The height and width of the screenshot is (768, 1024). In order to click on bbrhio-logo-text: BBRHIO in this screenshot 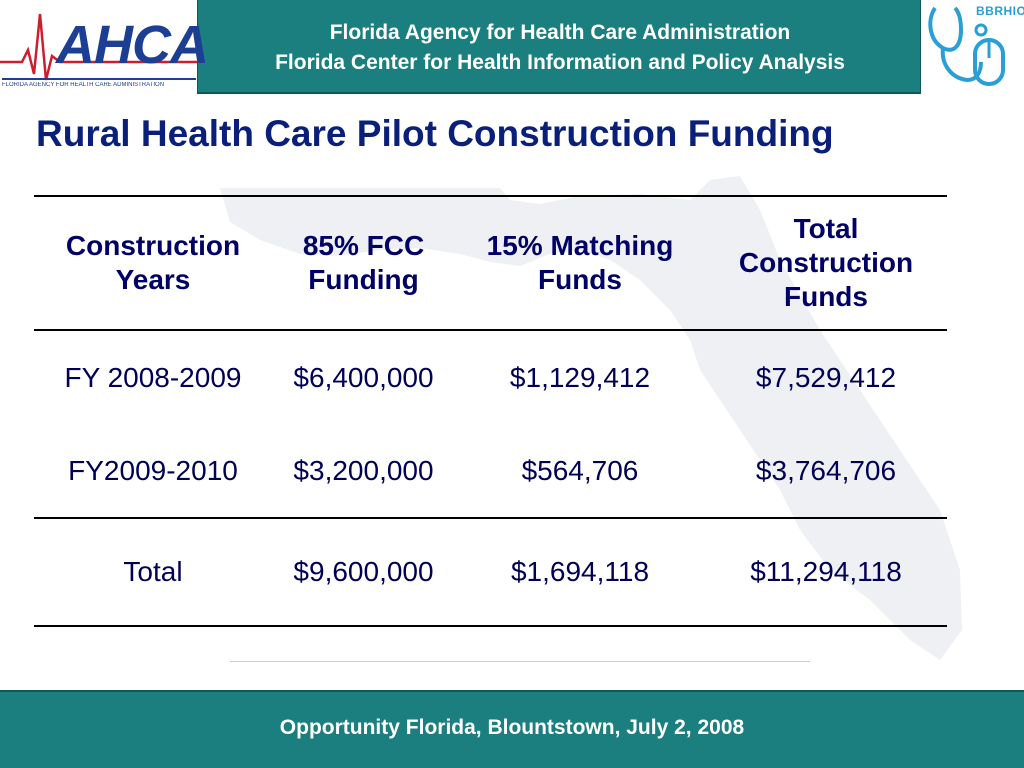, I will do `click(1000, 11)`.